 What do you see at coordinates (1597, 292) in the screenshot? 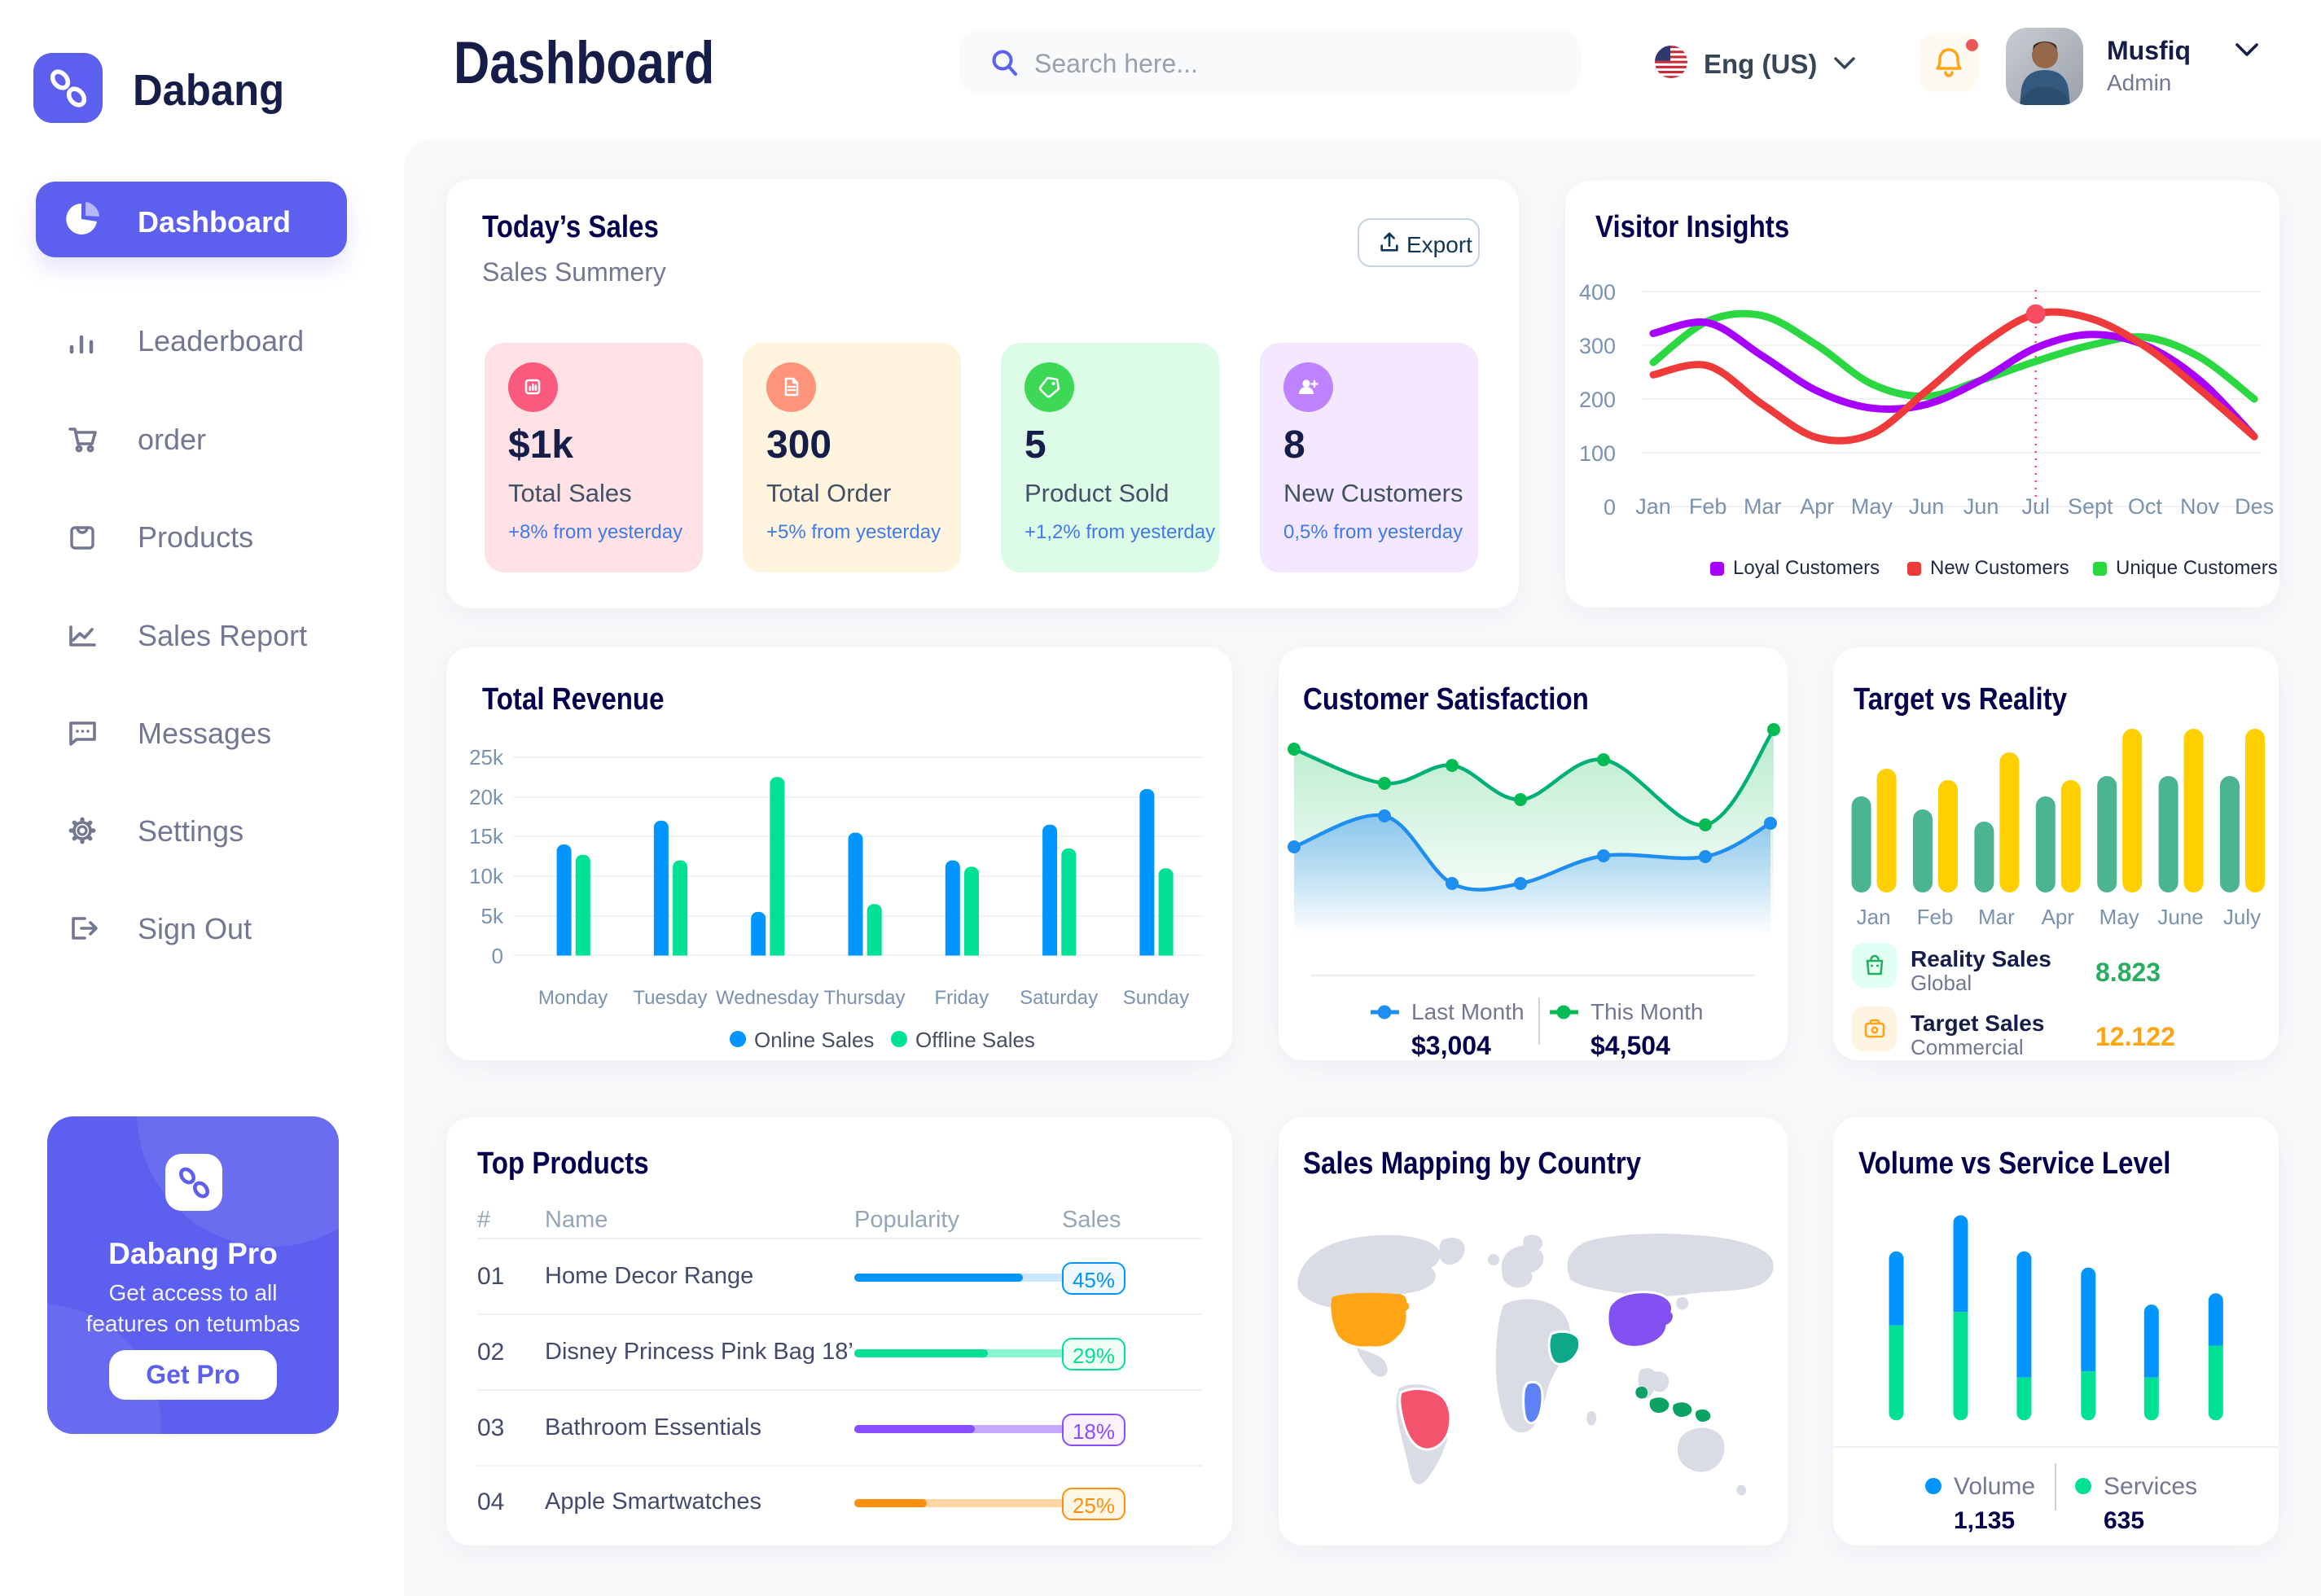
I see `svg-text: 400` at bounding box center [1597, 292].